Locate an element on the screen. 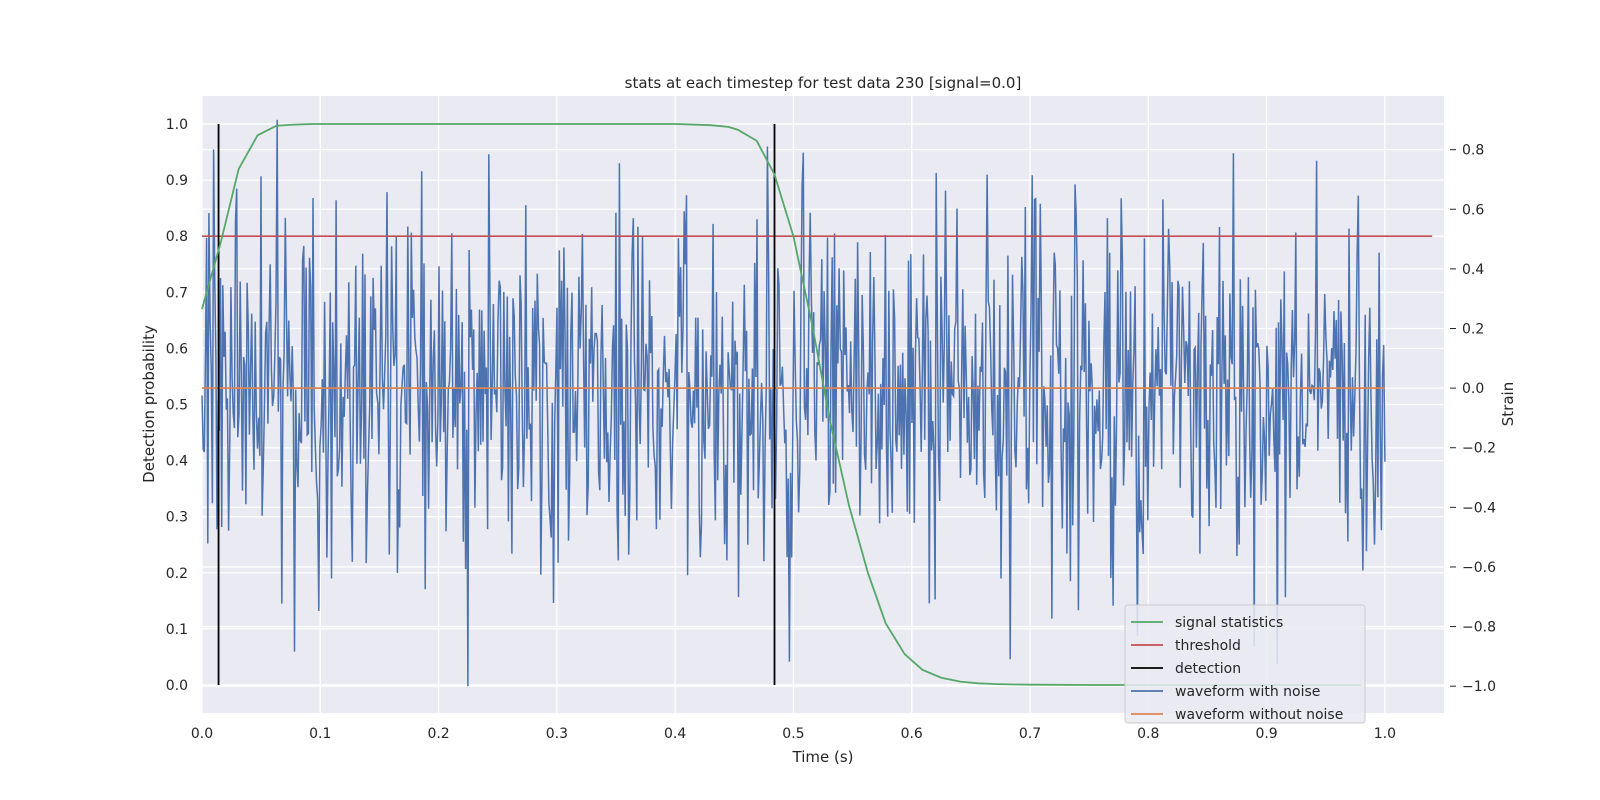  legend-label: waveform with noise is located at coordinates (1247, 692).